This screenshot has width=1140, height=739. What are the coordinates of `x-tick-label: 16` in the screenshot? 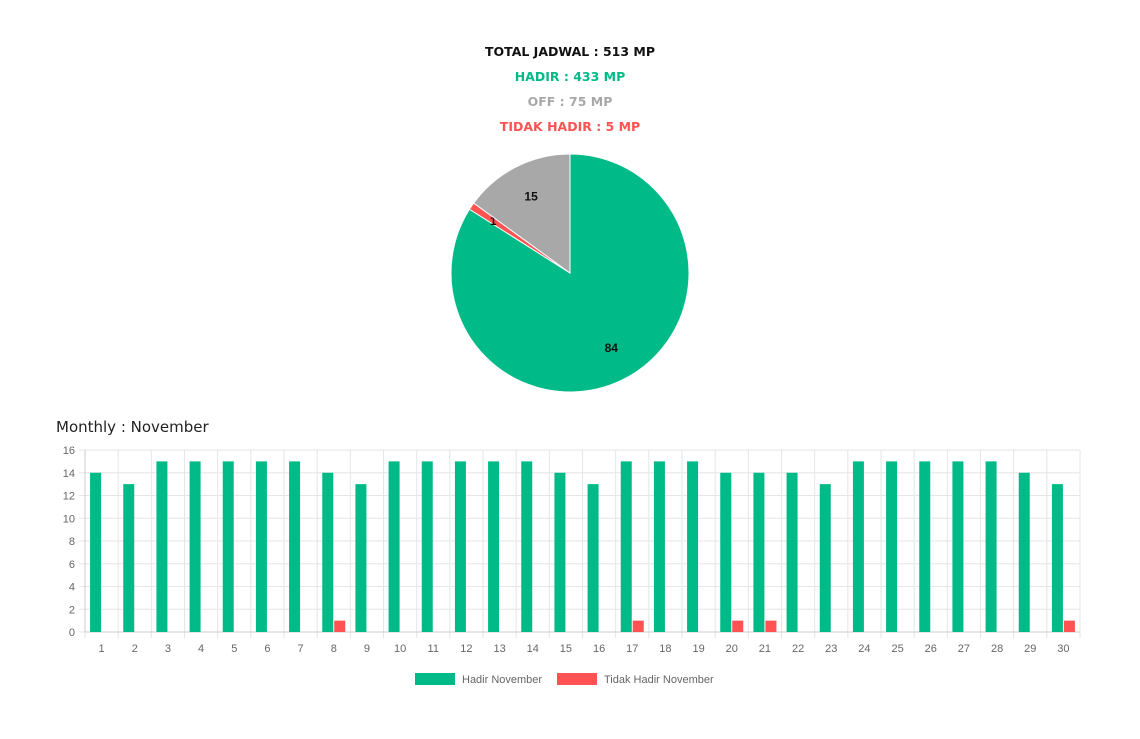 It's located at (599, 649).